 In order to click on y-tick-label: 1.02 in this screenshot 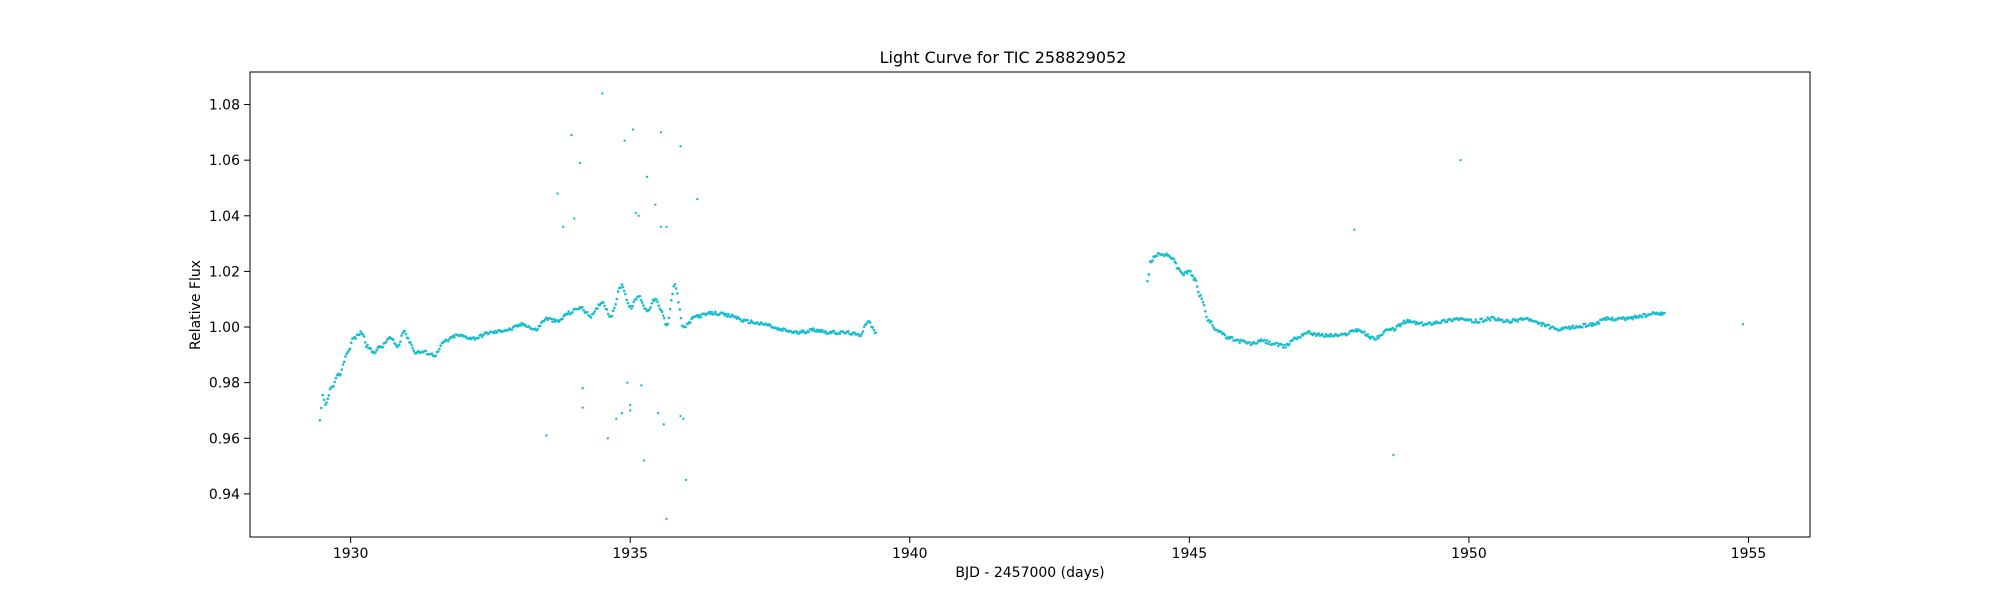, I will do `click(224, 272)`.